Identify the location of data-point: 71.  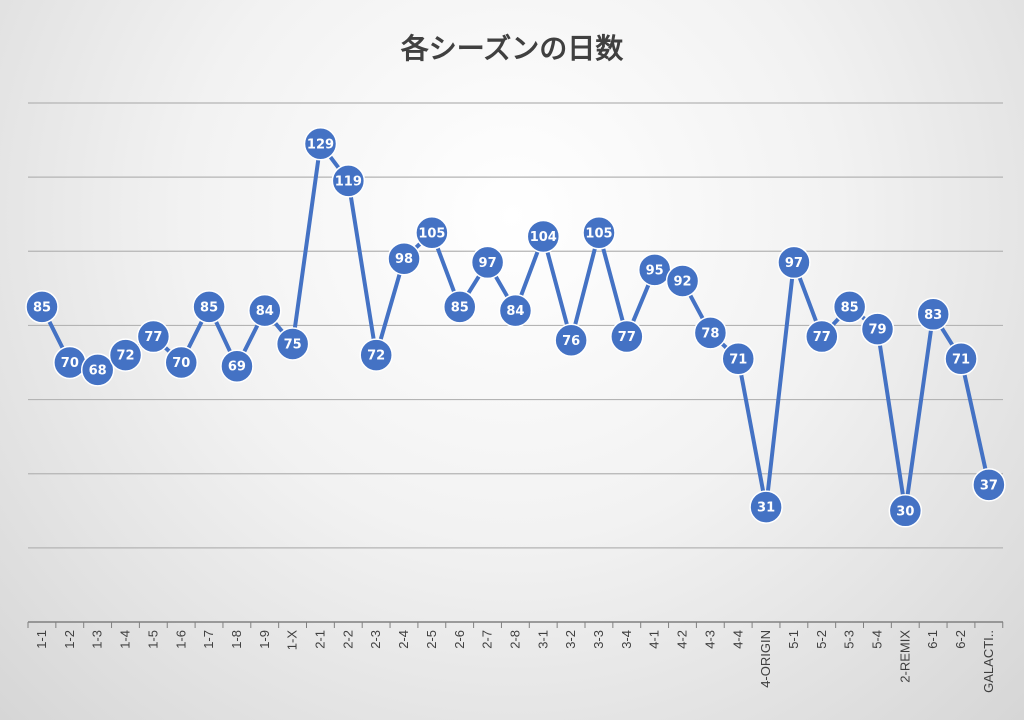
(961, 359).